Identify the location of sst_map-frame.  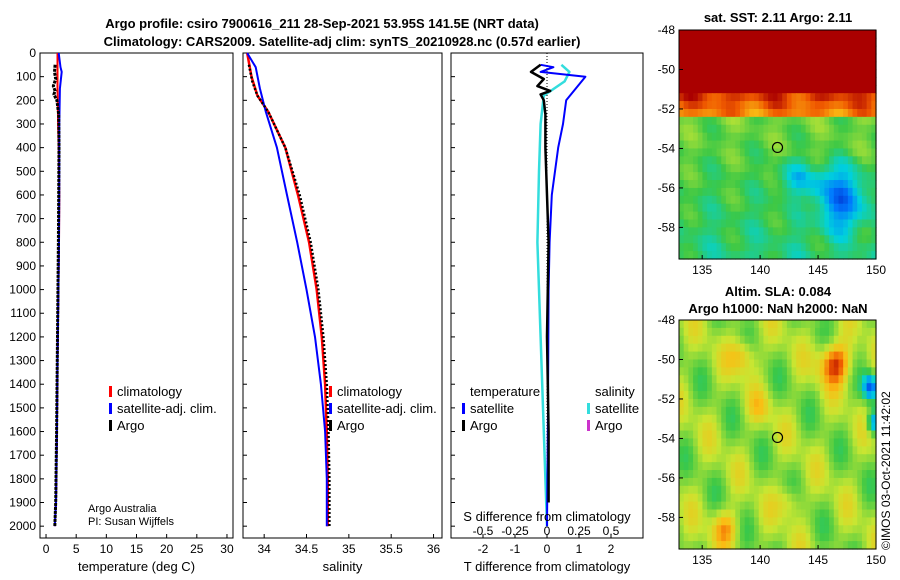
(777, 144).